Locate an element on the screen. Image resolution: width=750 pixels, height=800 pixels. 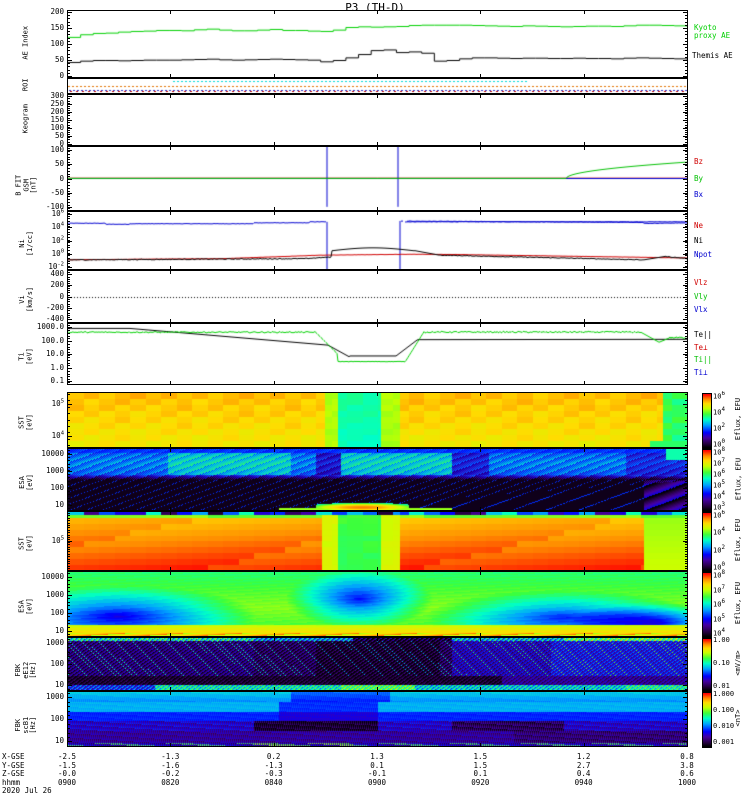
y-axis-label-ni: Ni [1/cc] is located at coordinates (25, 243).